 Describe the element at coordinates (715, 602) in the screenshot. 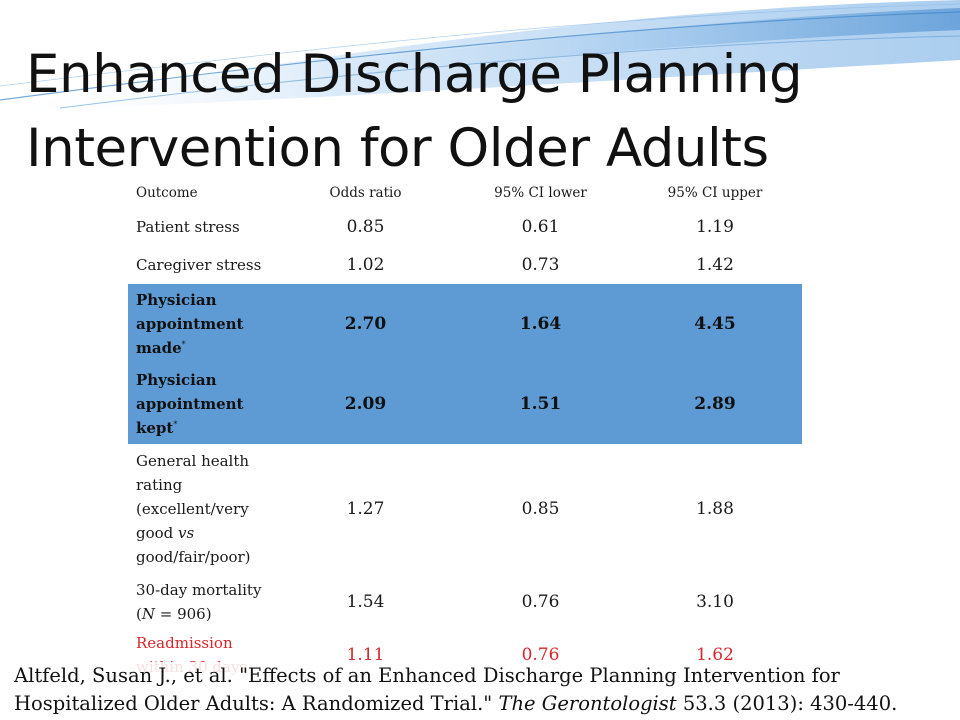

I see `ci-upper-cell: 3.10` at that location.